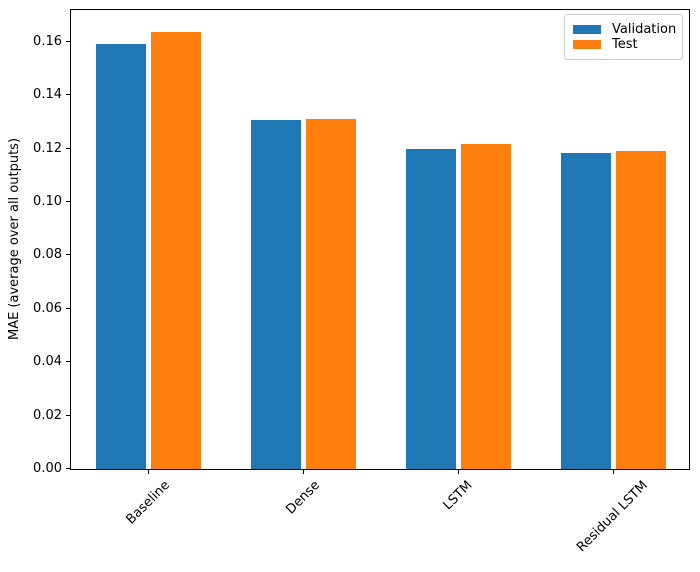 The image size is (700, 572). What do you see at coordinates (302, 497) in the screenshot?
I see `x-tick-label: Dense` at bounding box center [302, 497].